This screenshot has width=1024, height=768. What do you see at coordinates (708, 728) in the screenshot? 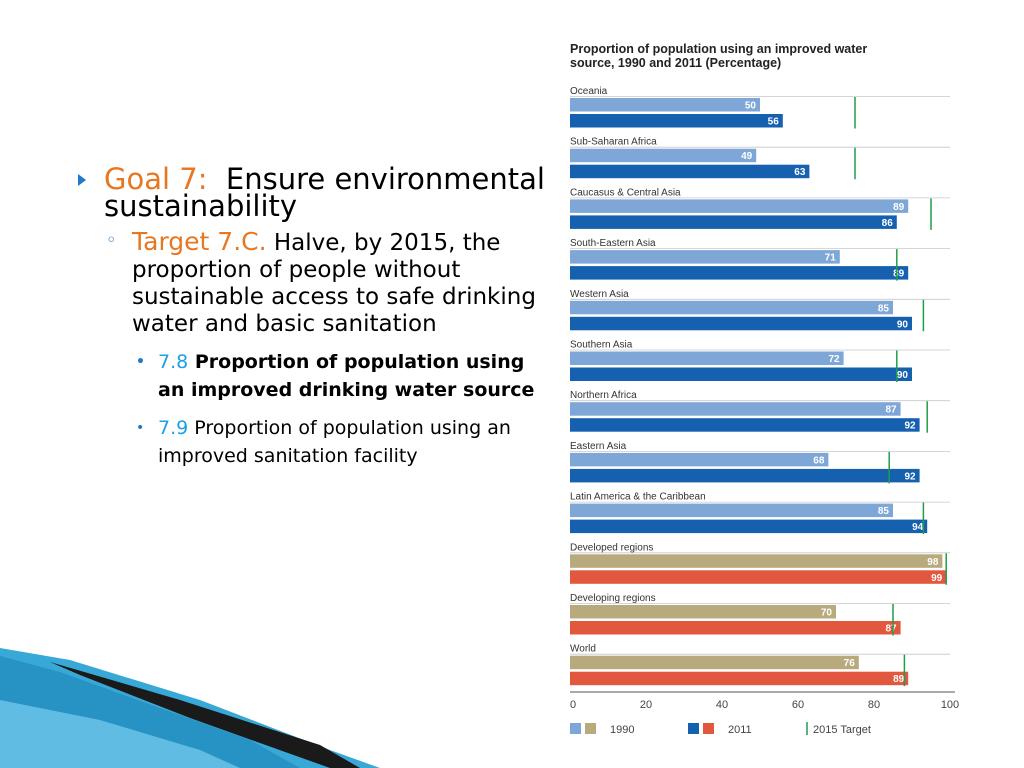
I see `legend-swatch-2011-aggregate` at bounding box center [708, 728].